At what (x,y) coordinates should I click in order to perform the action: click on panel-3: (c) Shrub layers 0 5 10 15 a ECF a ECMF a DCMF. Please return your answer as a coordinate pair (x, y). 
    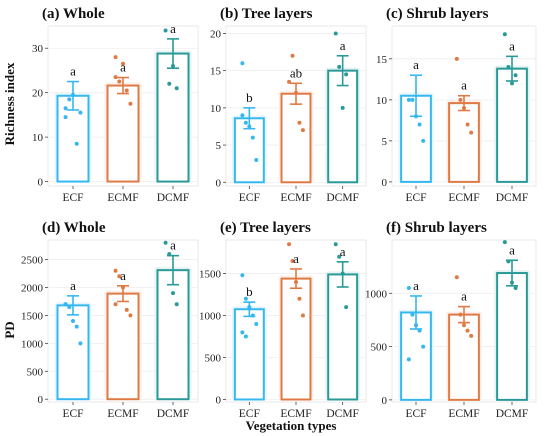
    Looking at the image, I should click on (456, 105).